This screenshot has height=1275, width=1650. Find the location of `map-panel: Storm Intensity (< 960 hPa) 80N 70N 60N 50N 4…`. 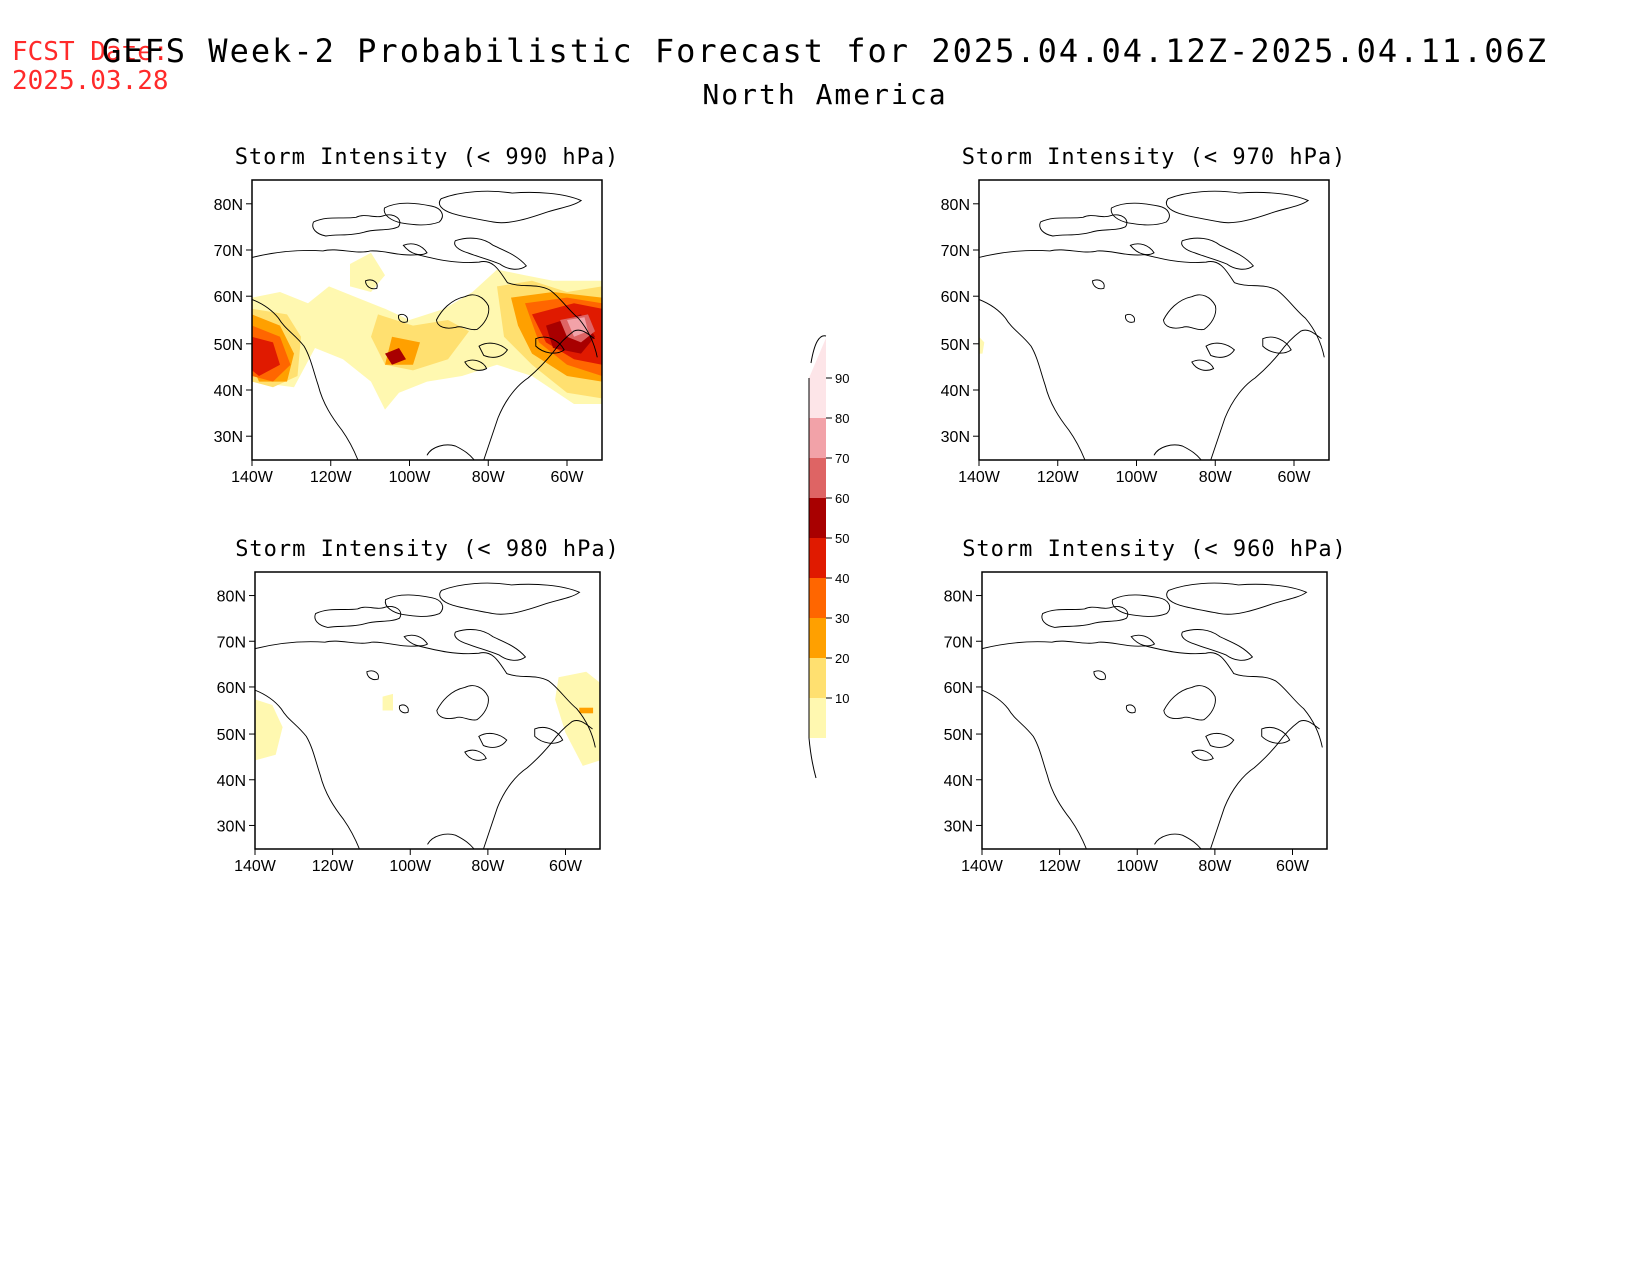

map-panel: Storm Intensity (< 960 hPa) 80N 70N 60N 50N 4… is located at coordinates (1145, 706).